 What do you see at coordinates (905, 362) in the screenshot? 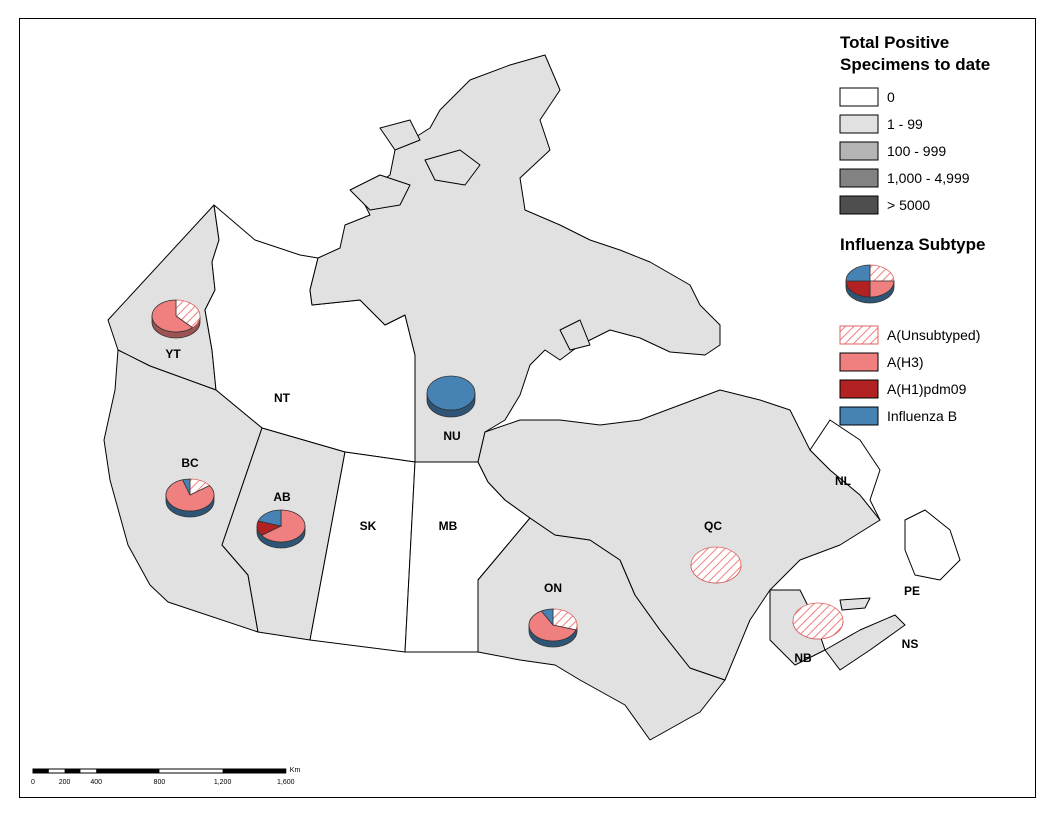
I see `legend-subtype-label: A(H3)` at bounding box center [905, 362].